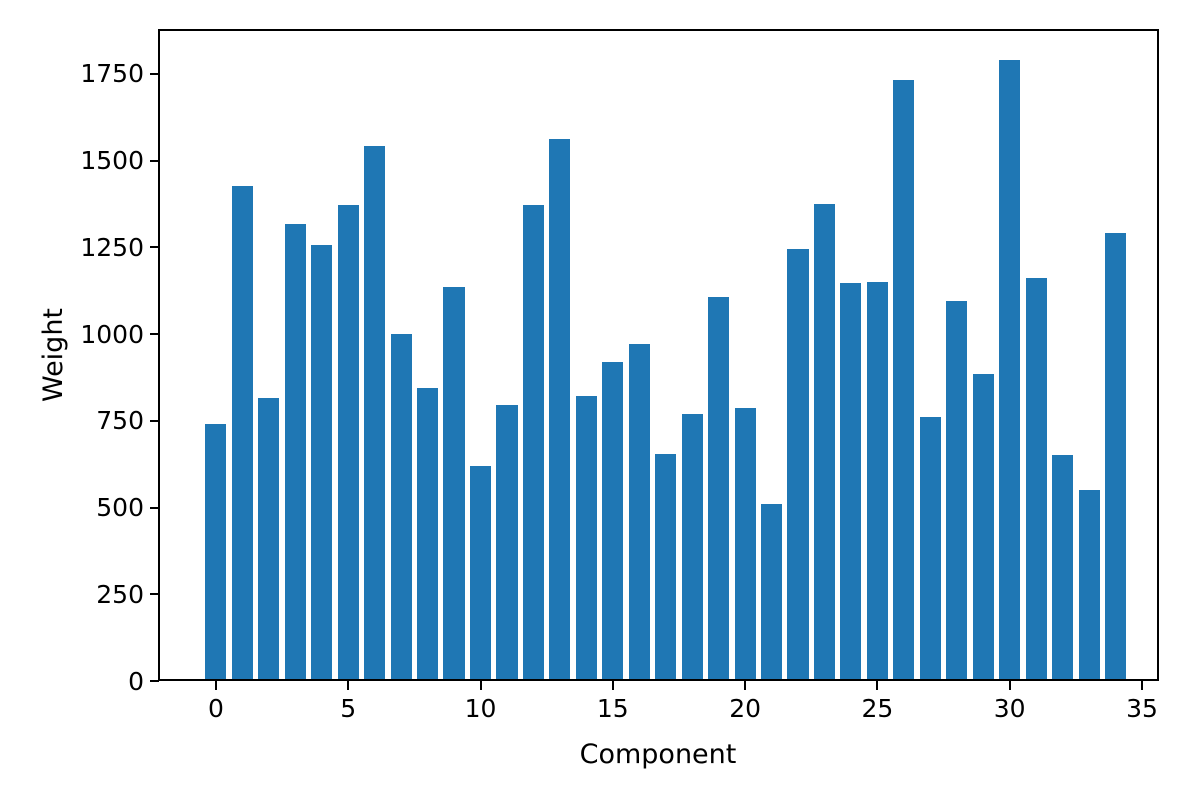 Image resolution: width=1200 pixels, height=800 pixels. I want to click on y-tick-label: 750, so click(120, 421).